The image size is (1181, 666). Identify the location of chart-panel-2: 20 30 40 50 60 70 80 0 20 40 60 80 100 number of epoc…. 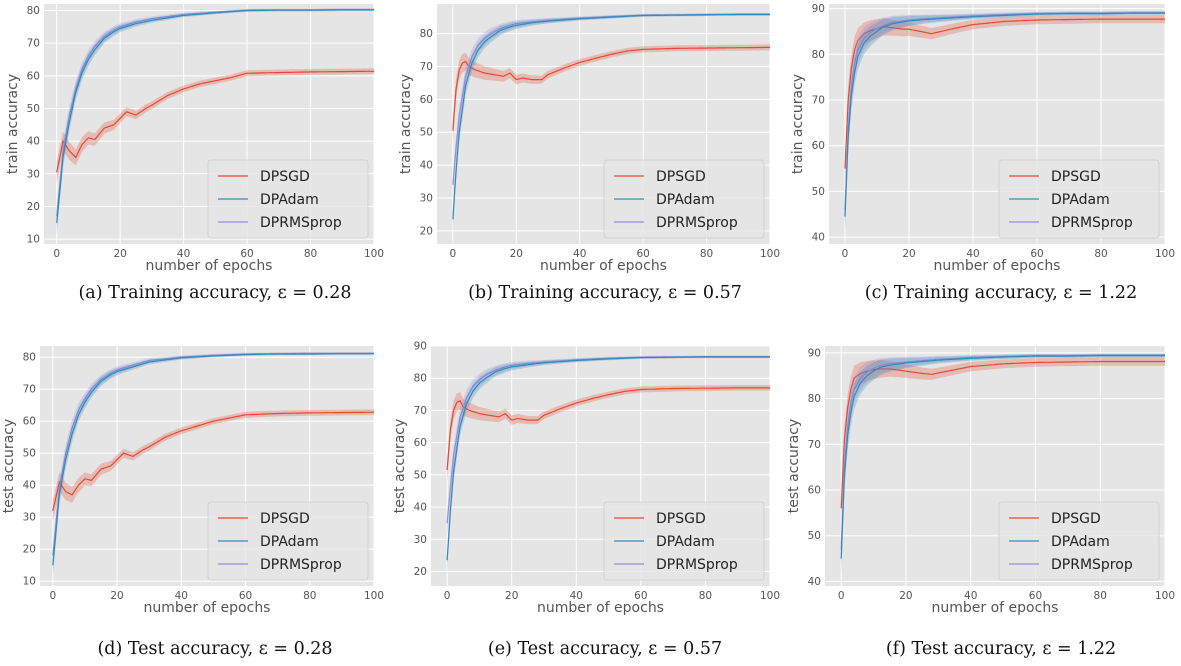
(589, 153).